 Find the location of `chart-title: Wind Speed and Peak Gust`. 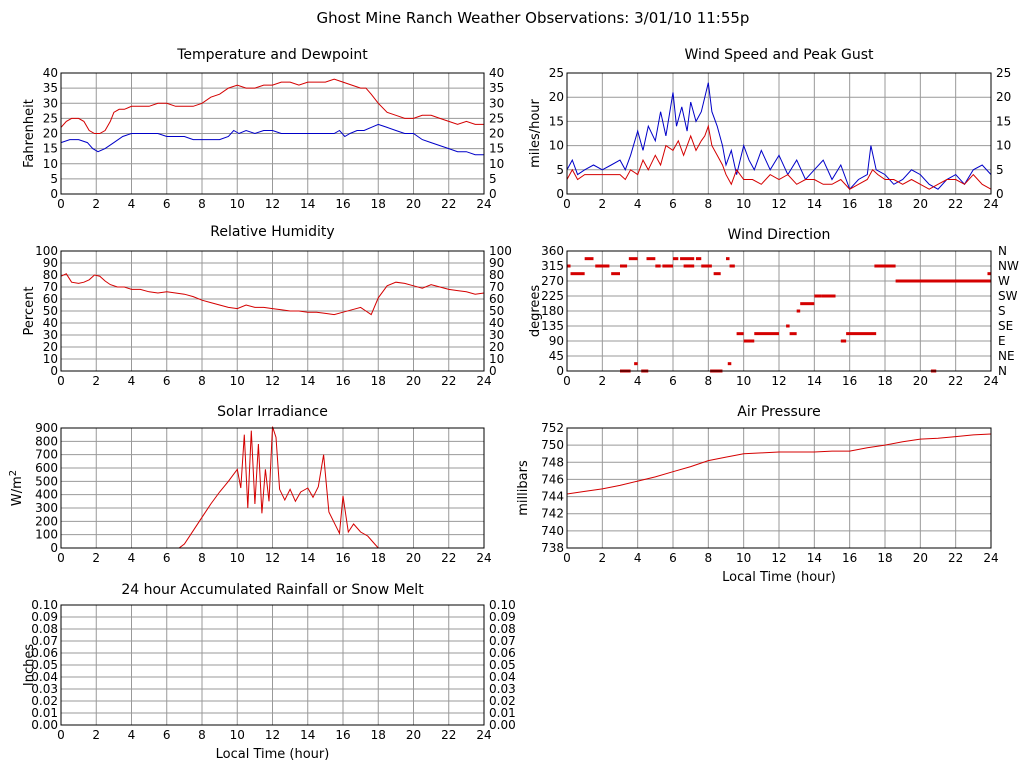

chart-title: Wind Speed and Peak Gust is located at coordinates (779, 55).